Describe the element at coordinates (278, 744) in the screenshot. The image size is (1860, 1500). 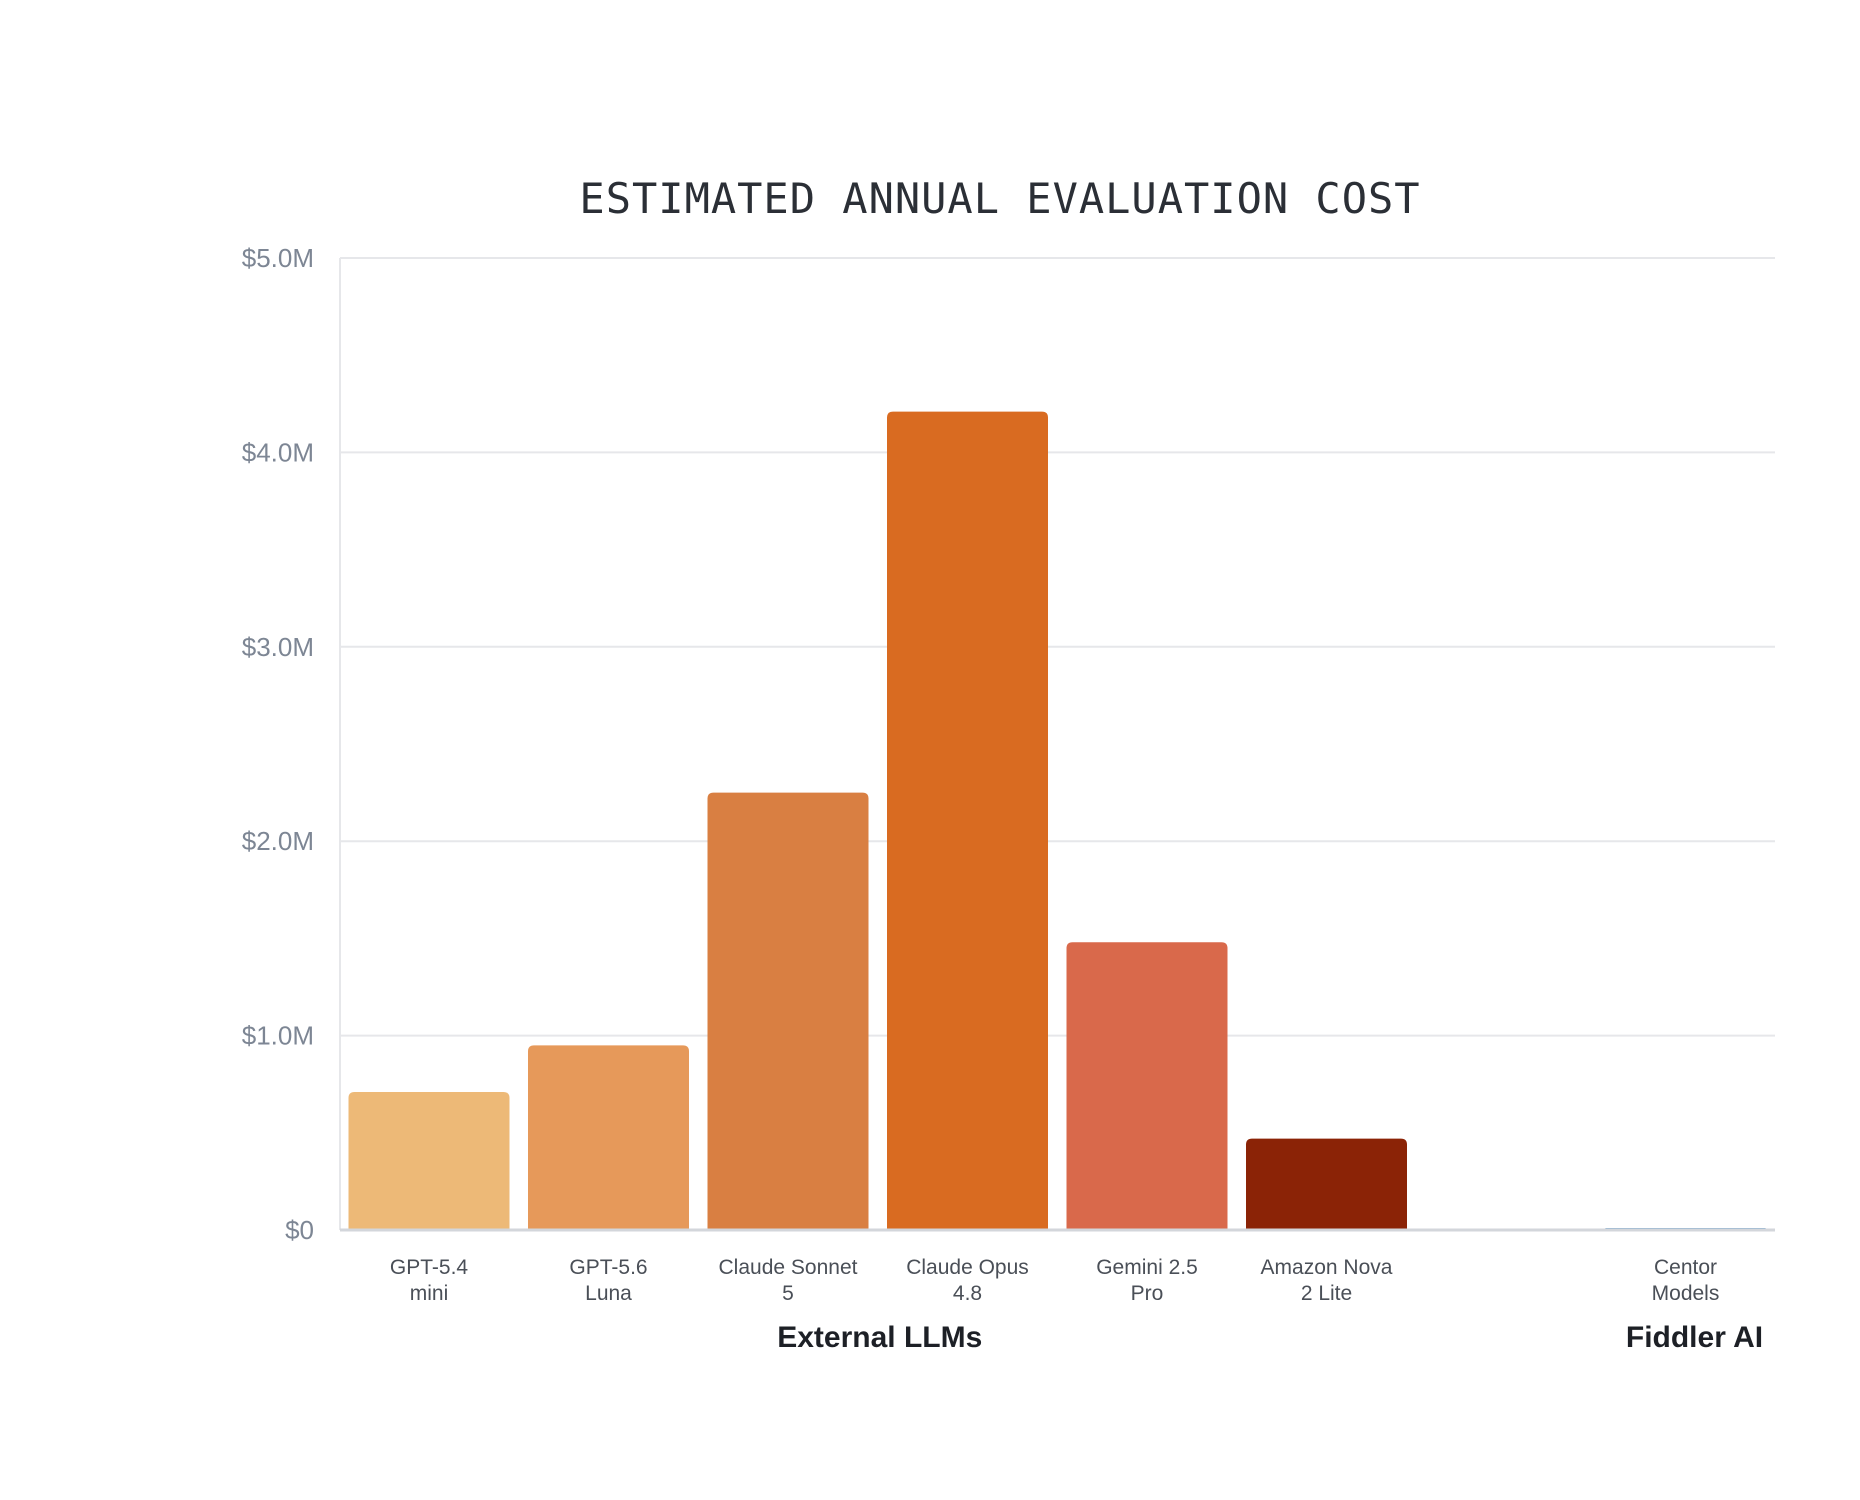
I see `y-axis-ticks: $0 $1.0M $2.0M $3.0M $4.0M $5.0M` at that location.